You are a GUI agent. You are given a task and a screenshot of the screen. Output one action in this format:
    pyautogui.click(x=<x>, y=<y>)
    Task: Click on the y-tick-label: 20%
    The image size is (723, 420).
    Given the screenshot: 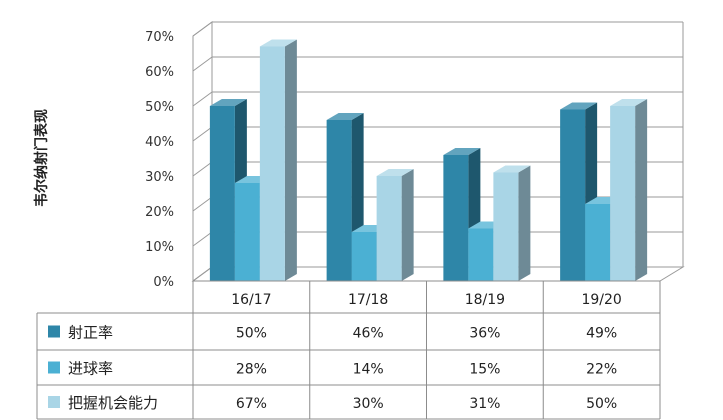 What is the action you would take?
    pyautogui.click(x=159, y=212)
    